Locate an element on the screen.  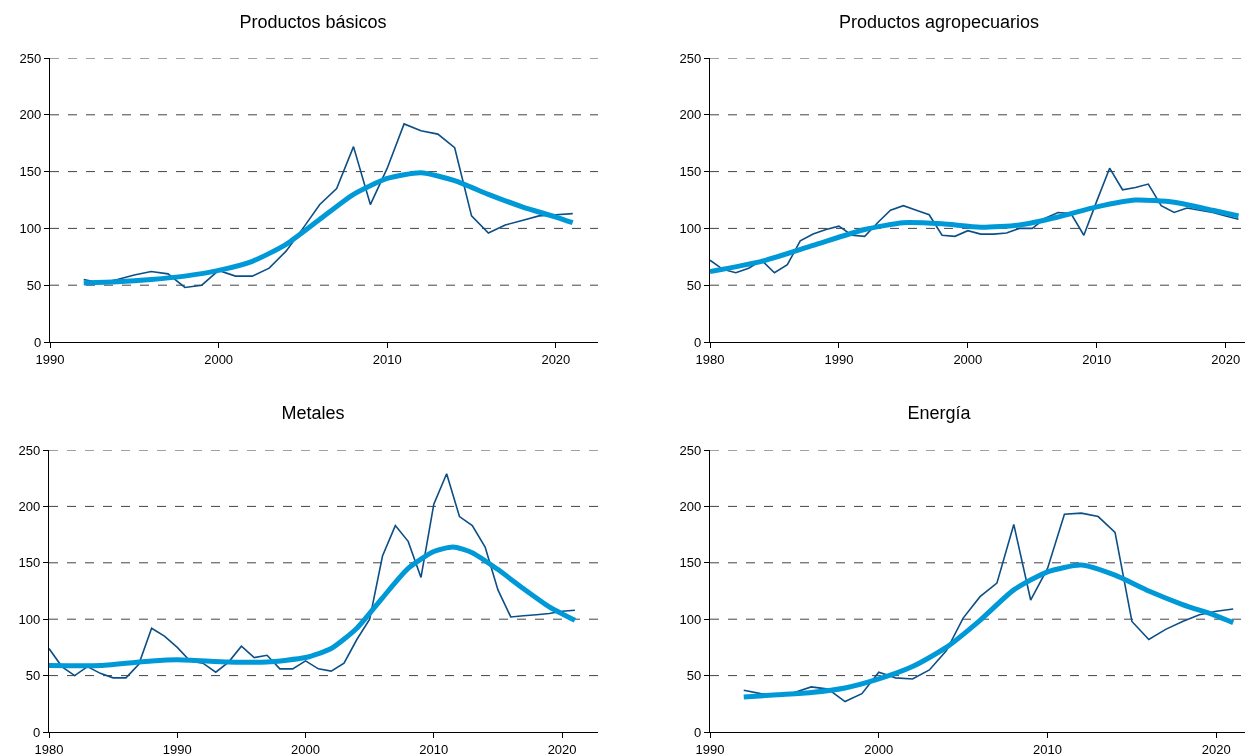
chart-title: Energía is located at coordinates (939, 413).